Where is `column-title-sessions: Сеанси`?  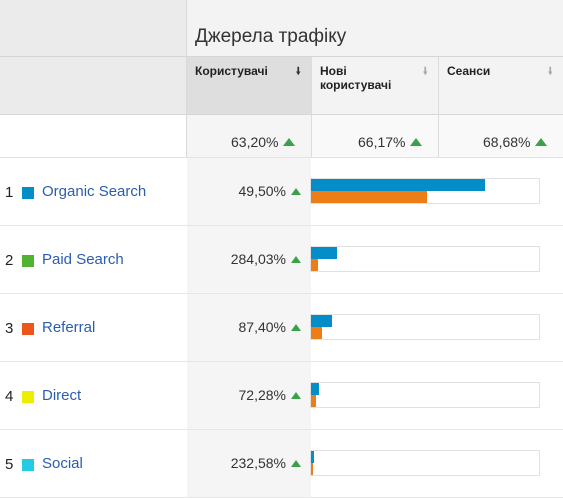
column-title-sessions: Сеанси is located at coordinates (469, 71).